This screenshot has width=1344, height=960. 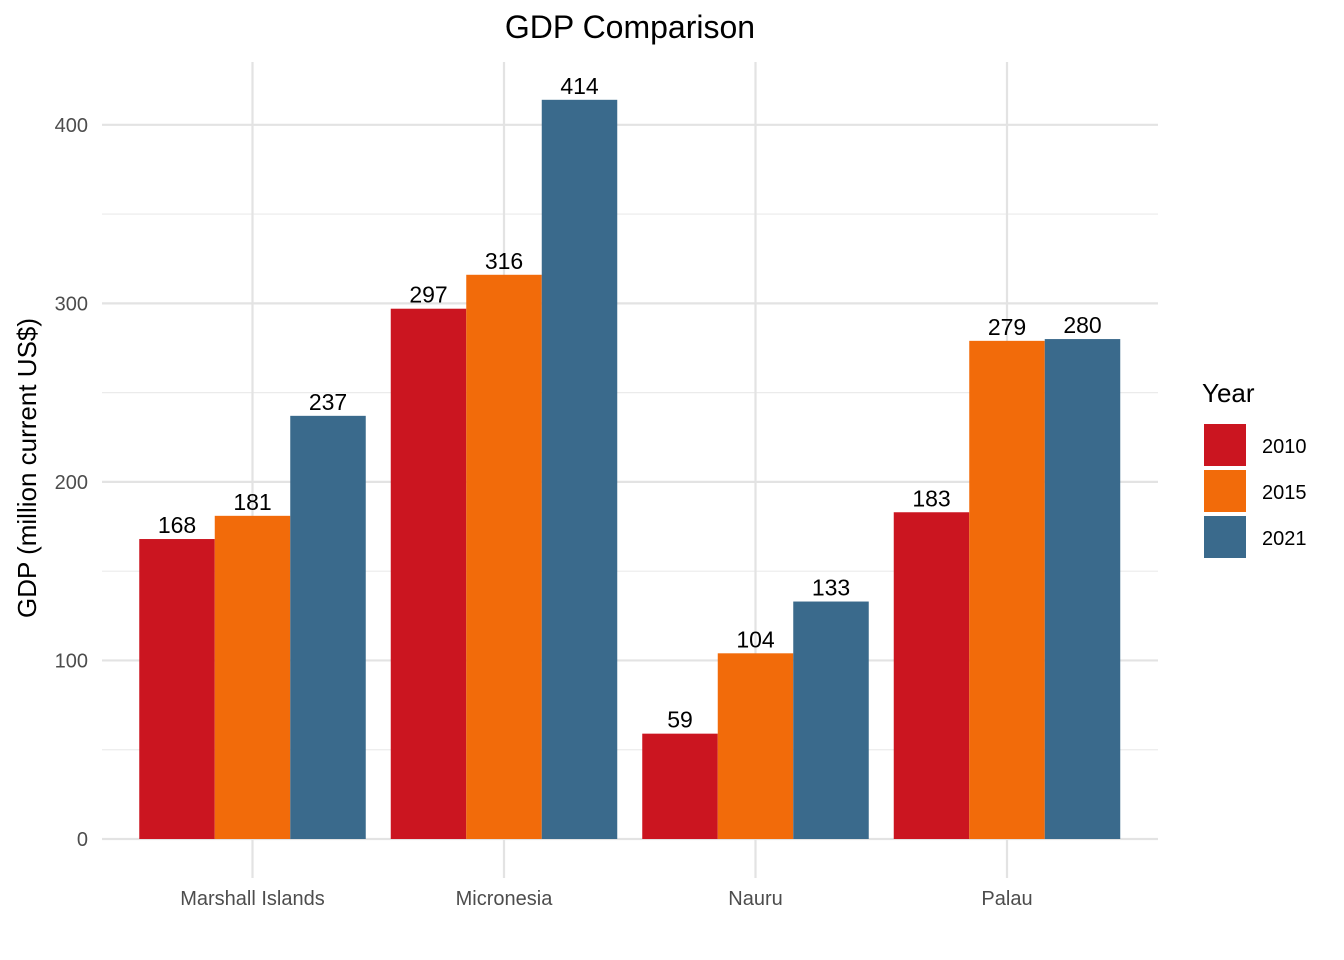 What do you see at coordinates (252, 502) in the screenshot?
I see `data-label: 181` at bounding box center [252, 502].